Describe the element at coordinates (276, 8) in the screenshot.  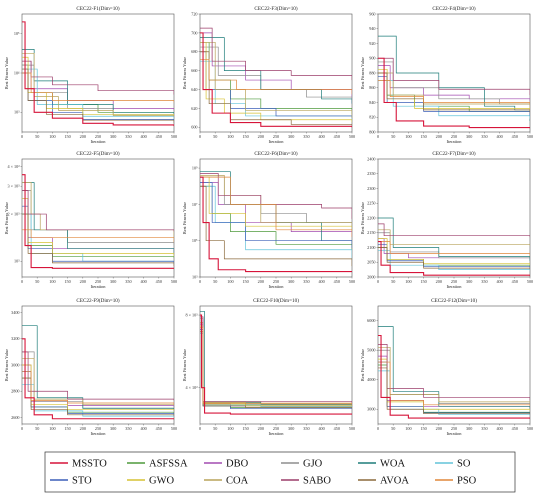
I see `chart-title: CEC22-F3(Dim=10)` at that location.